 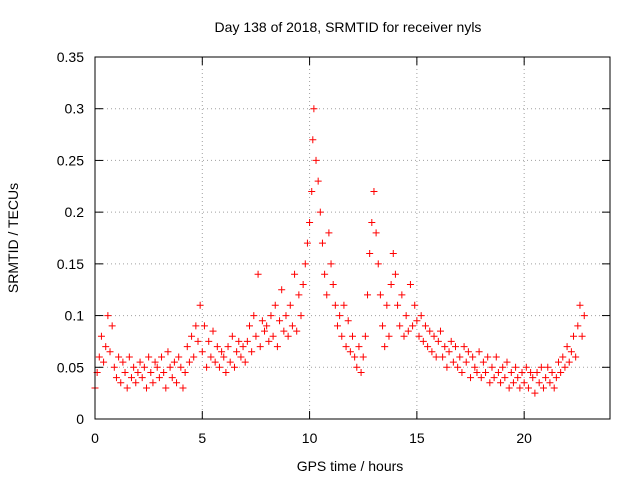 I want to click on x-tick-label: 0, so click(x=95, y=438).